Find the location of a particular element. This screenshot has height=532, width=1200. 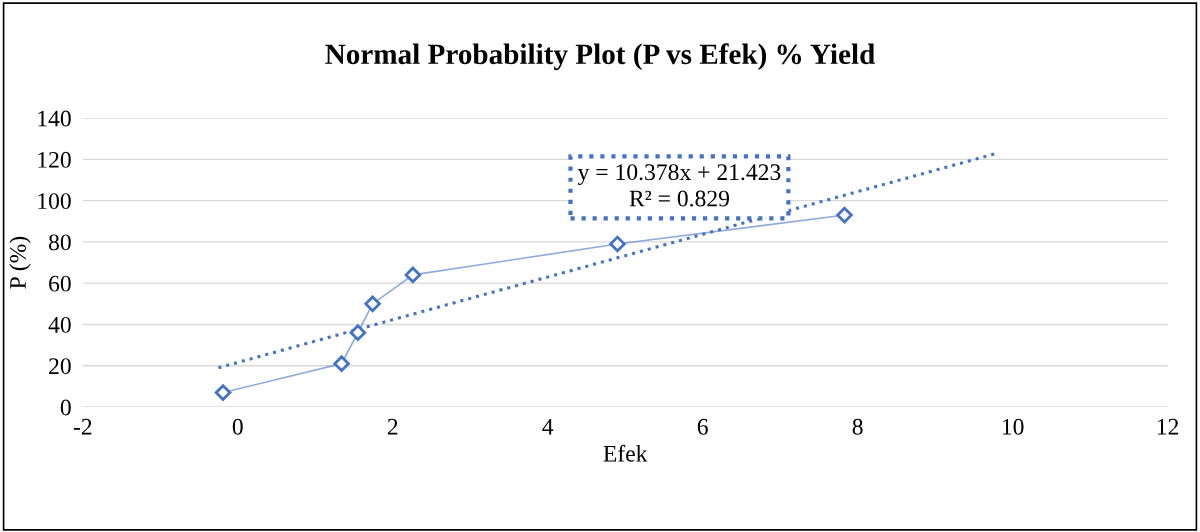

x-tick-label: 0 is located at coordinates (237, 426).